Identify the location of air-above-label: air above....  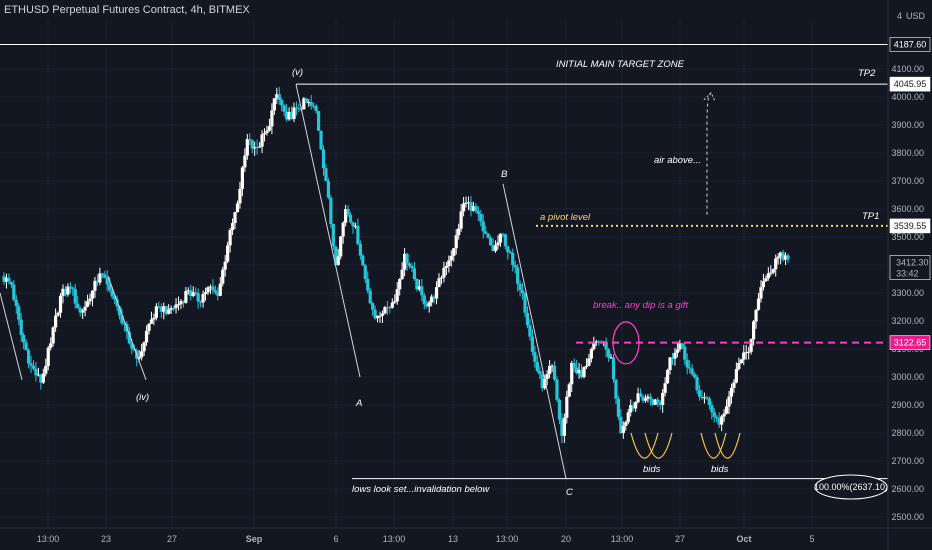
(677, 160).